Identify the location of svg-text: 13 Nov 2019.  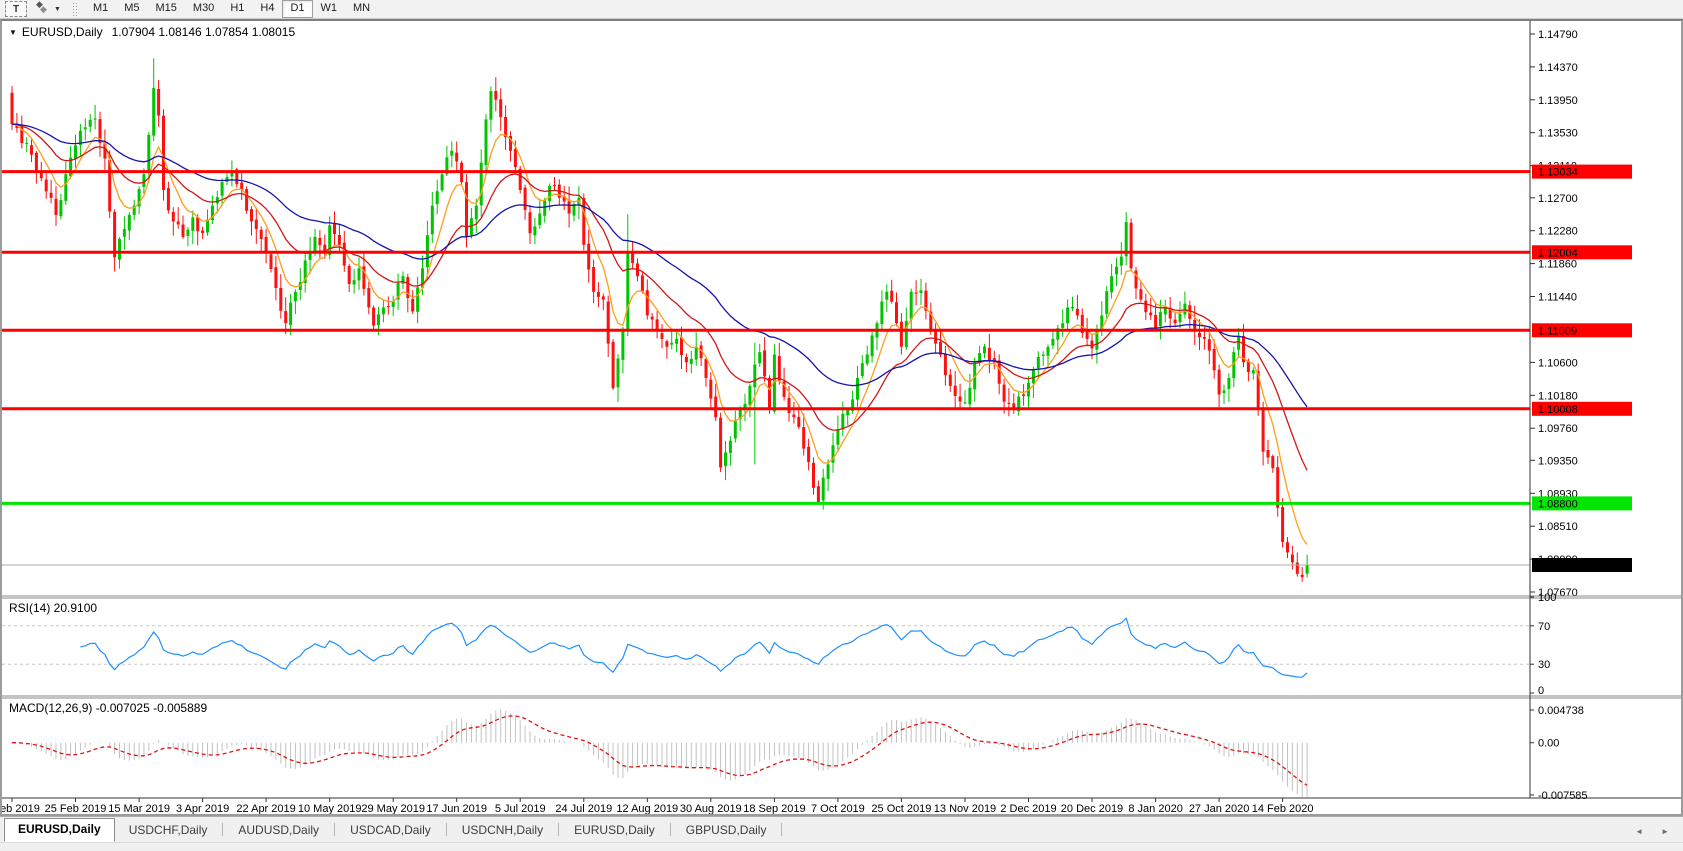
(965, 808).